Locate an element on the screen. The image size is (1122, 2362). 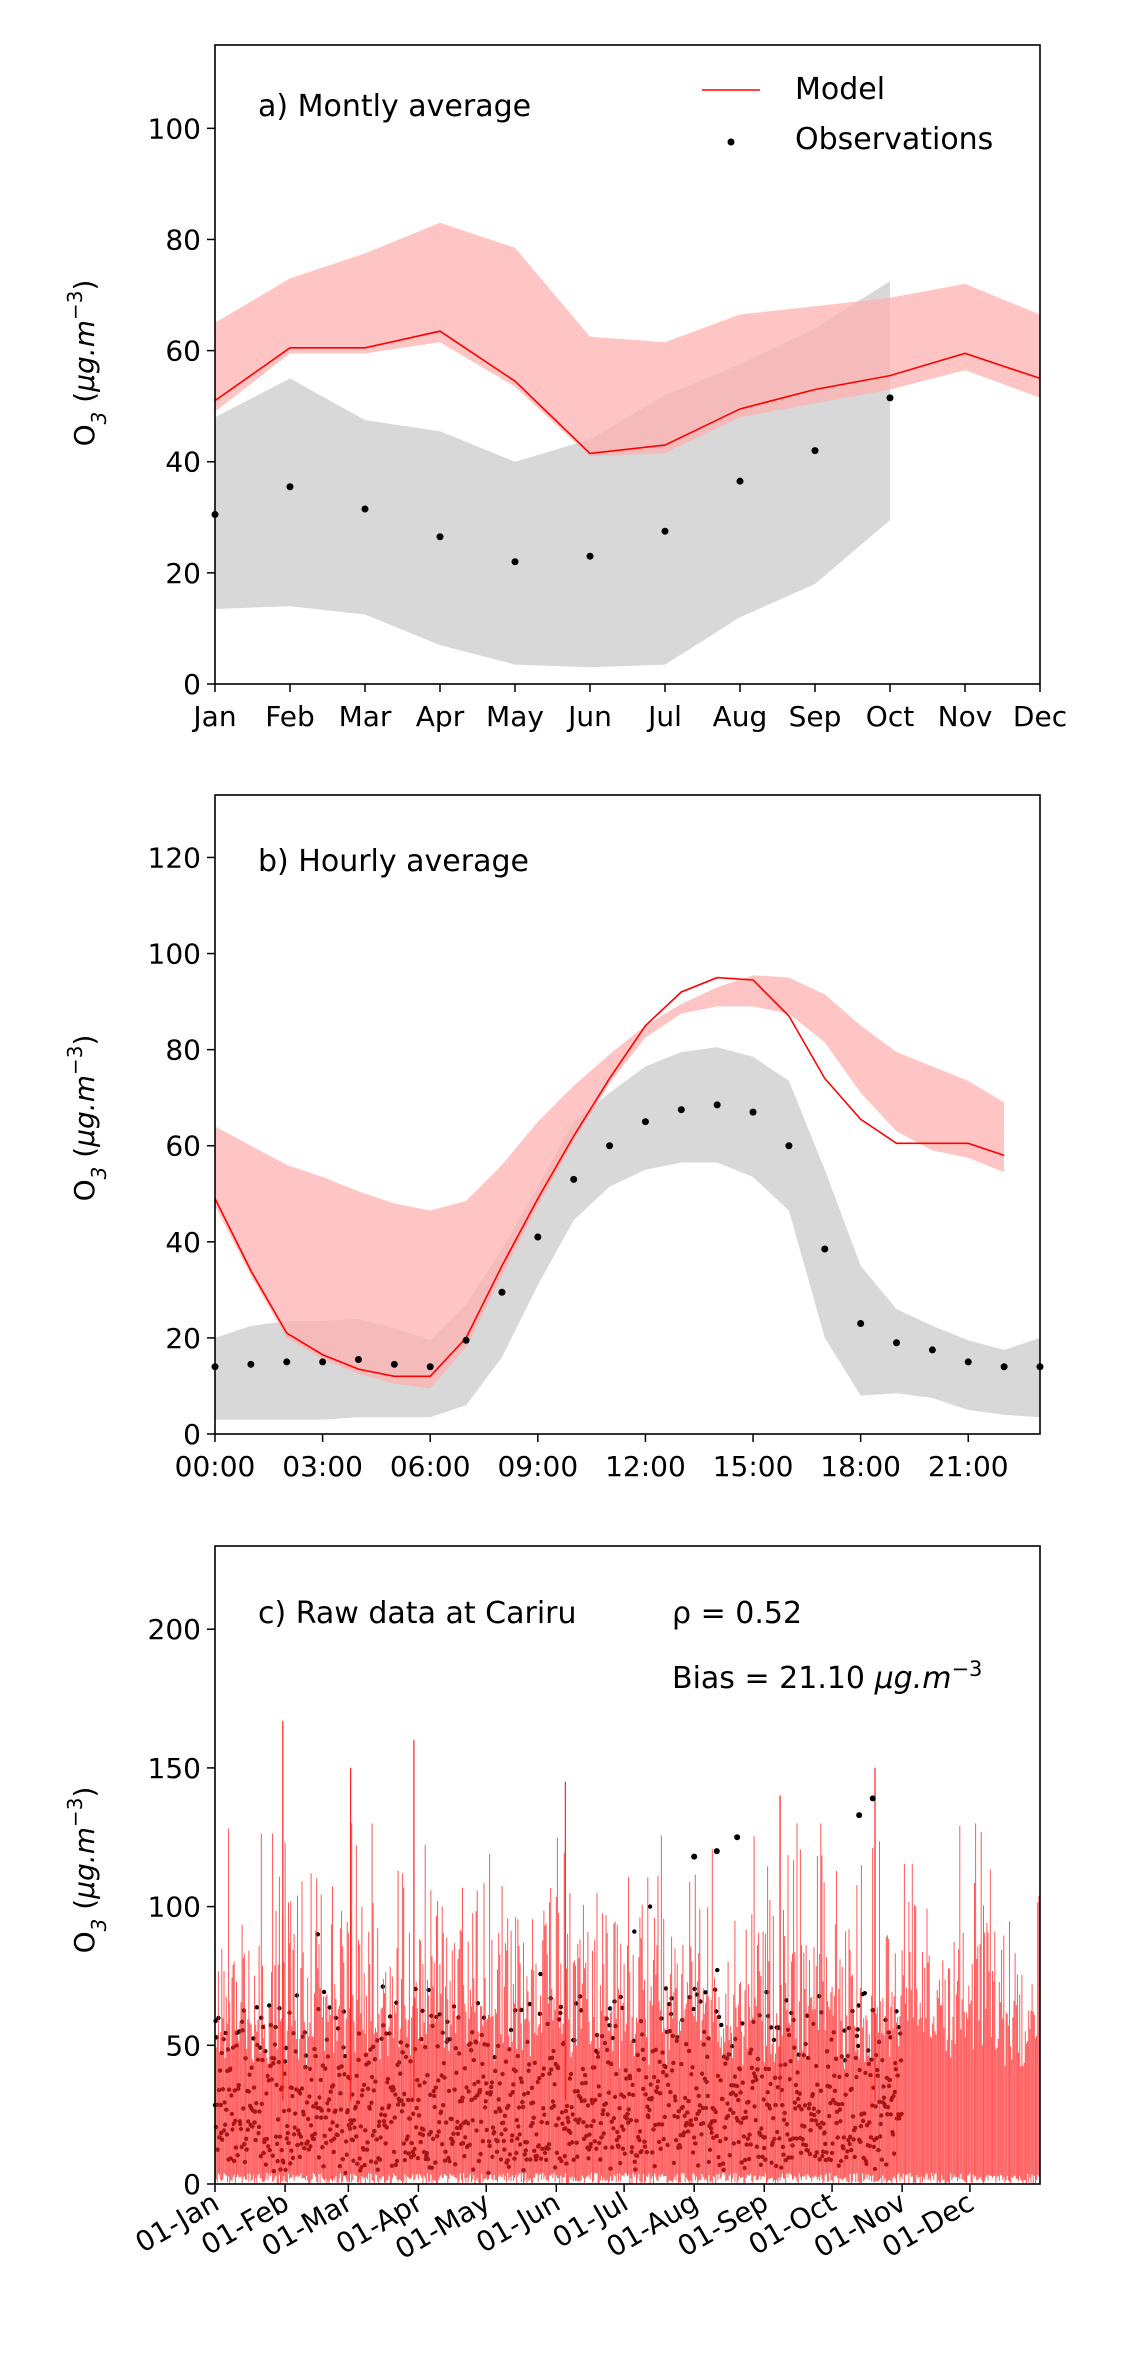
x-tick-label: Dec is located at coordinates (1040, 716).